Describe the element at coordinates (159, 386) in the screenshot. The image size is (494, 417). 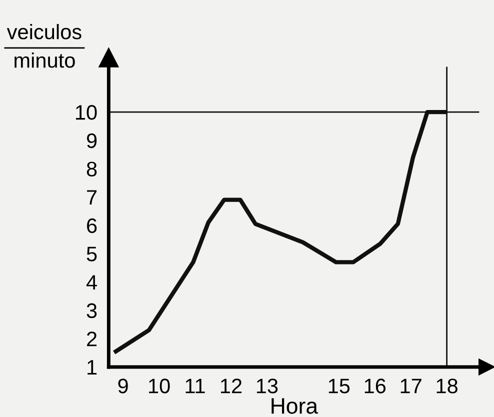
I see `x-tick-label: 10` at that location.